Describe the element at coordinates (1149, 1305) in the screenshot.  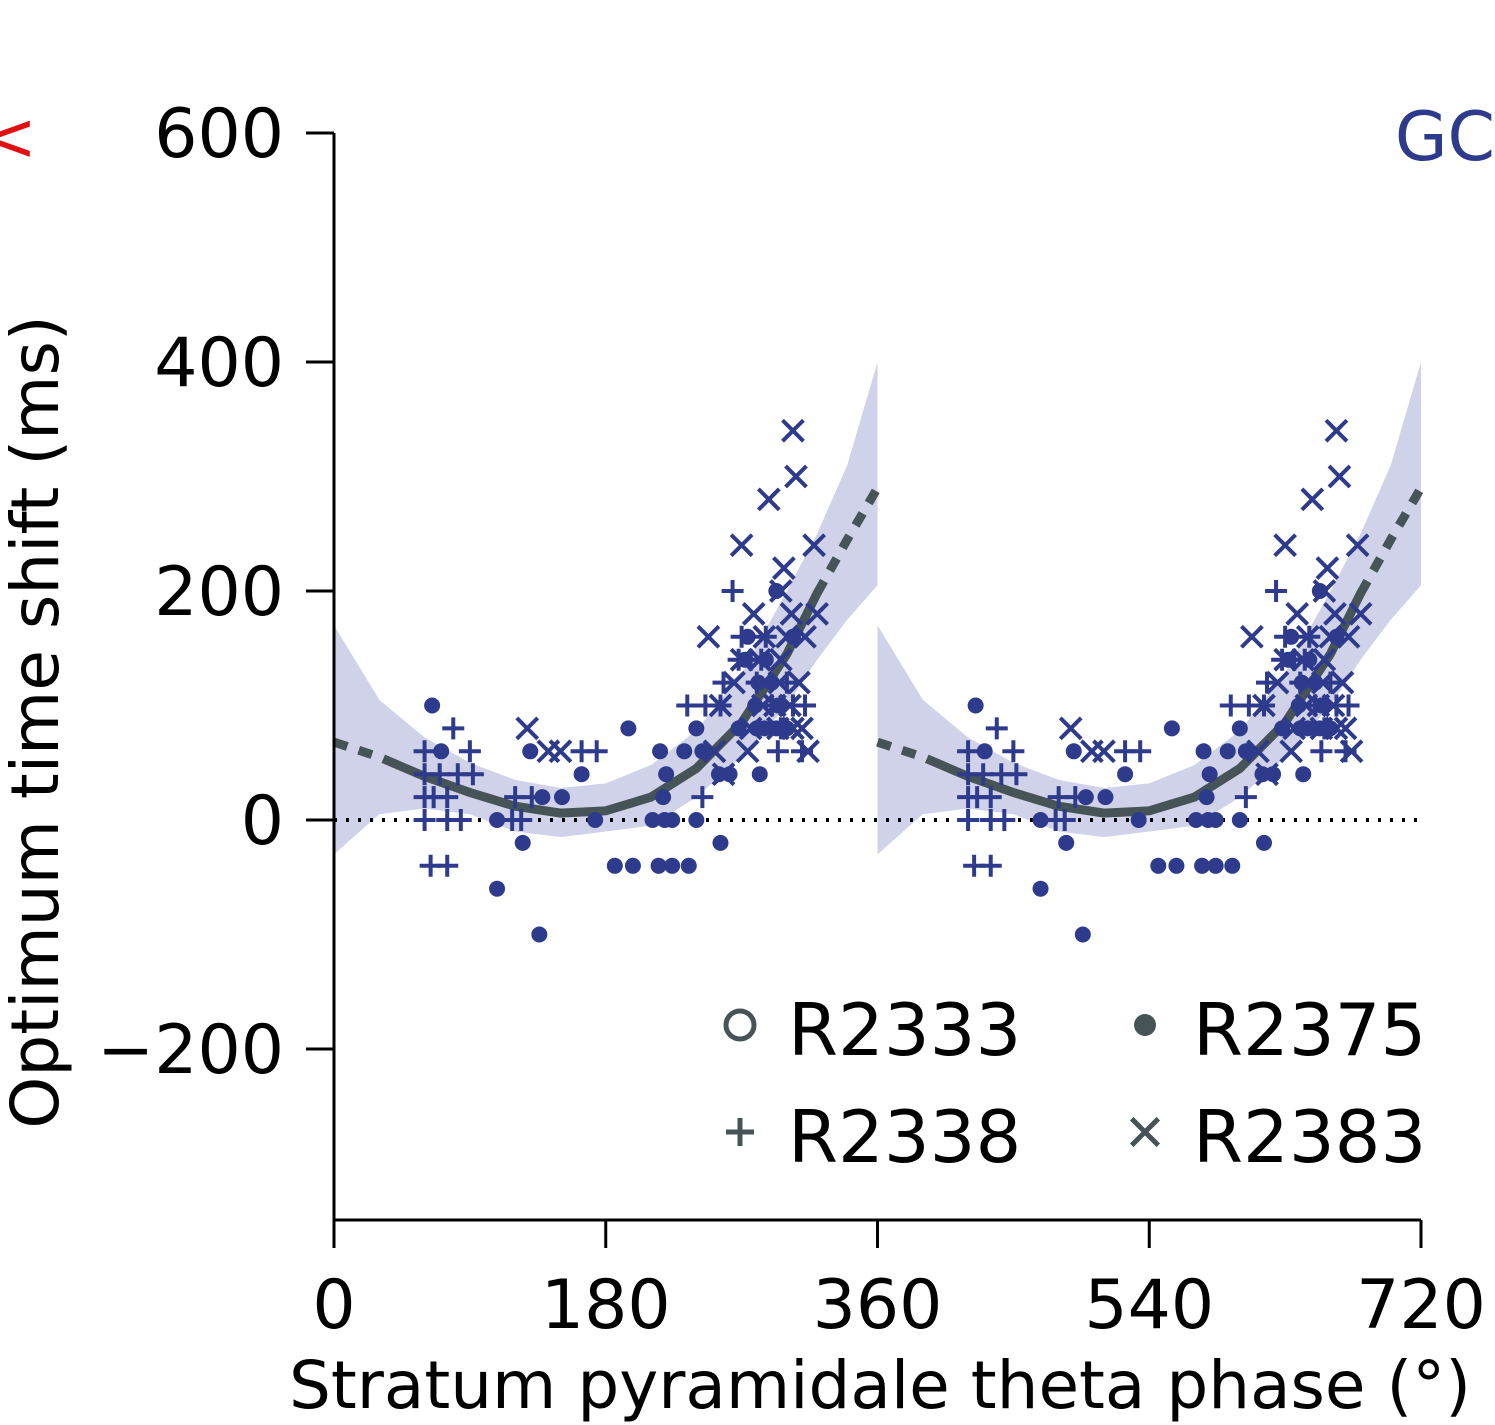
I see `x-tick-label: 540` at that location.